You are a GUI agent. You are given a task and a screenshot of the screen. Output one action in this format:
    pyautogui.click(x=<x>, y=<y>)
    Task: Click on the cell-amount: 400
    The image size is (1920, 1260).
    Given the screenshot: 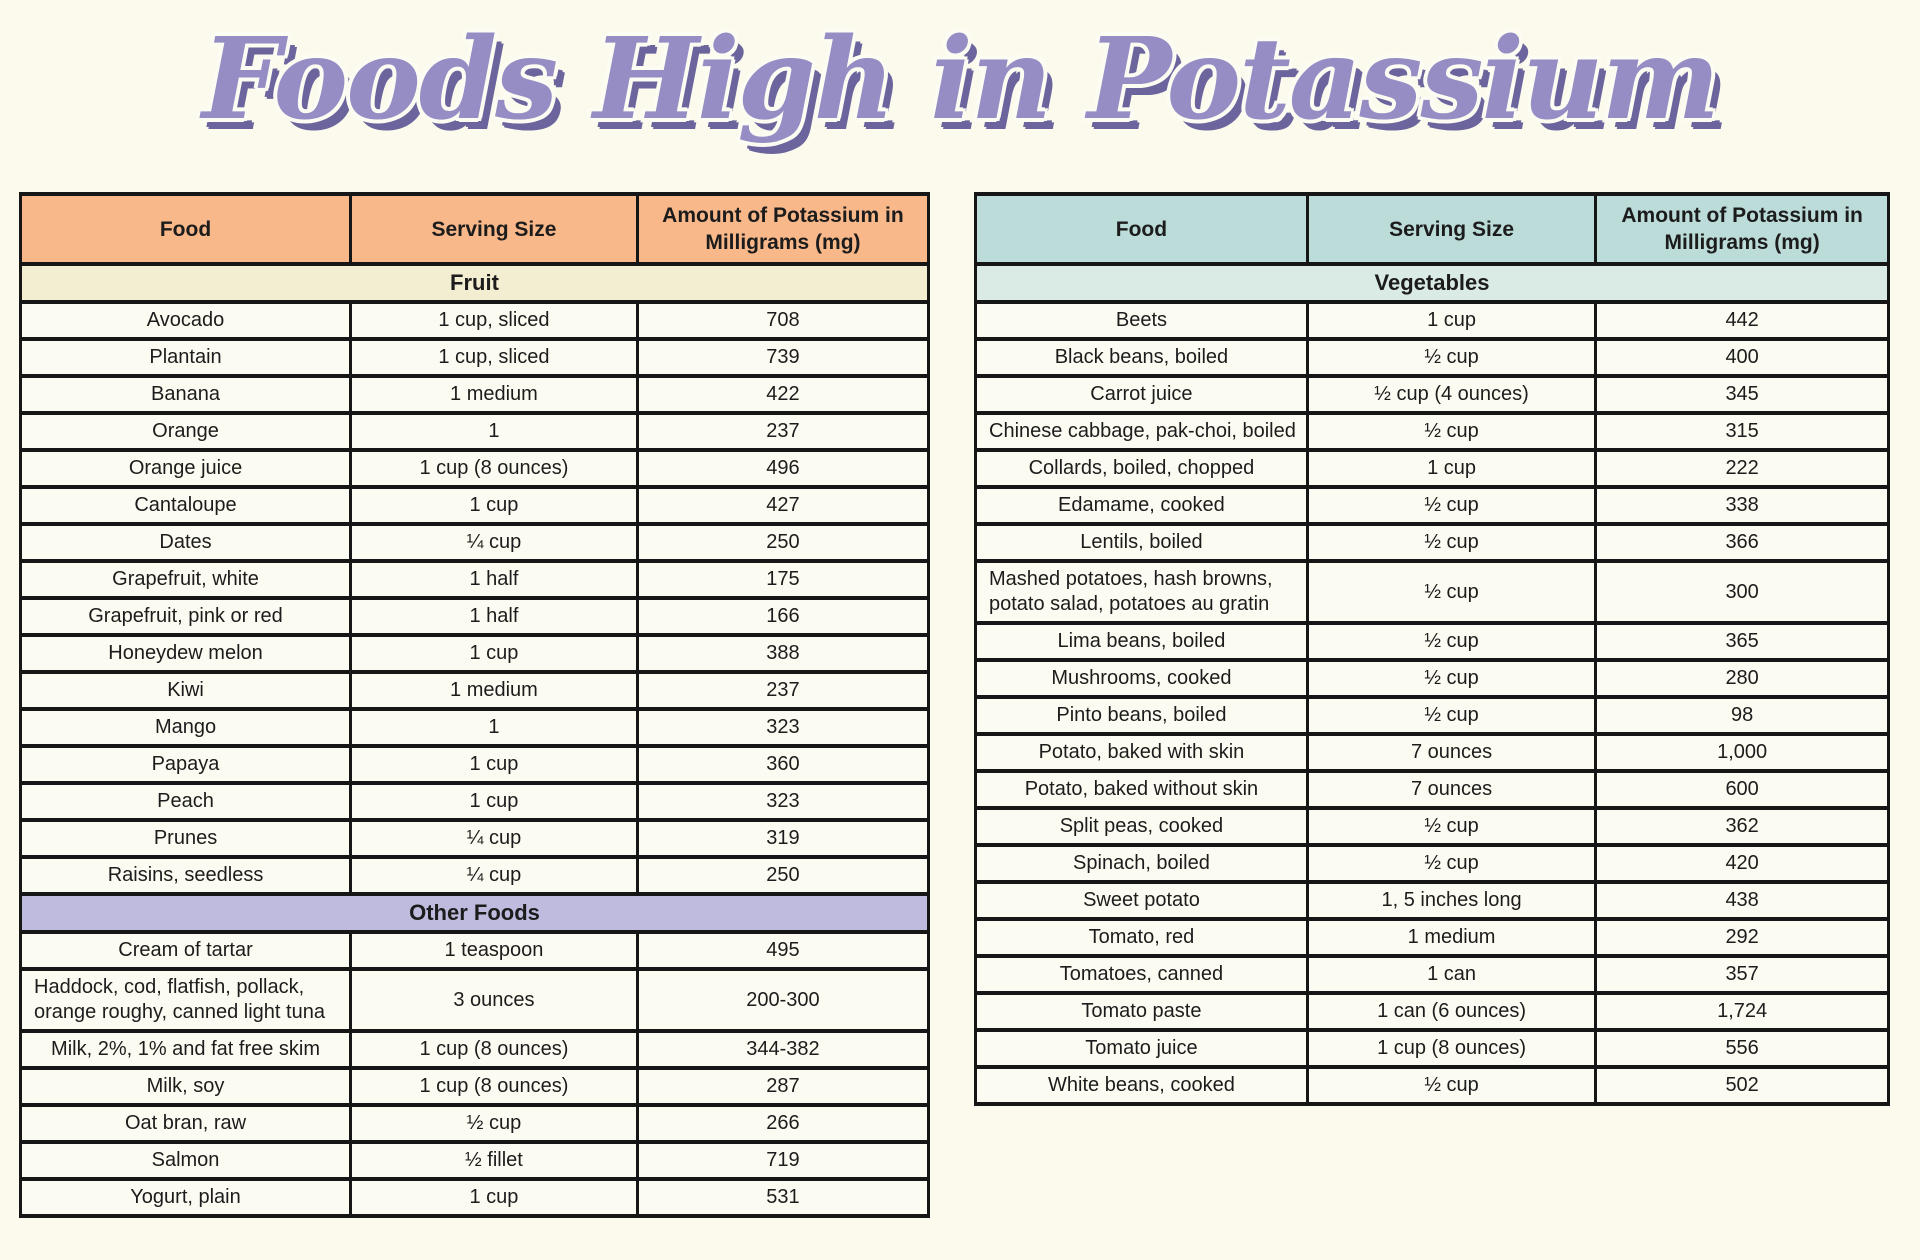 What is the action you would take?
    pyautogui.click(x=1742, y=357)
    